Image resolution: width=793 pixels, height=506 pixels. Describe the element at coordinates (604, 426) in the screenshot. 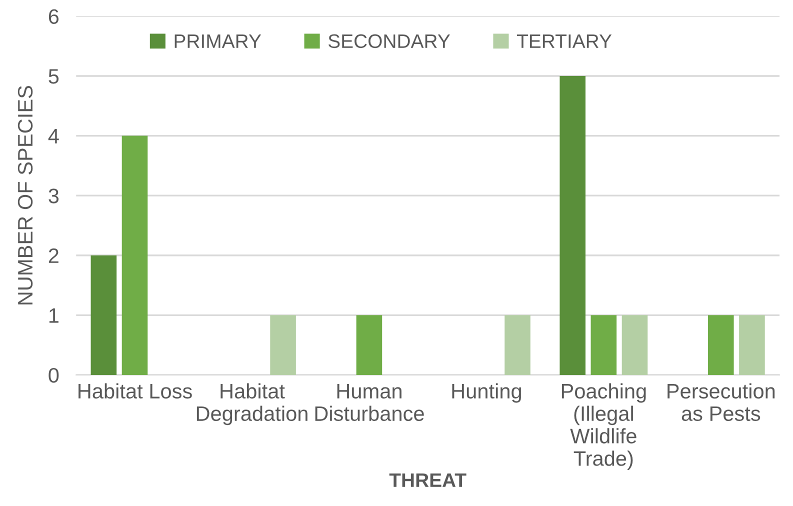

I see `x-tick-label: Poaching (Illegal Wildlife Trade)` at that location.